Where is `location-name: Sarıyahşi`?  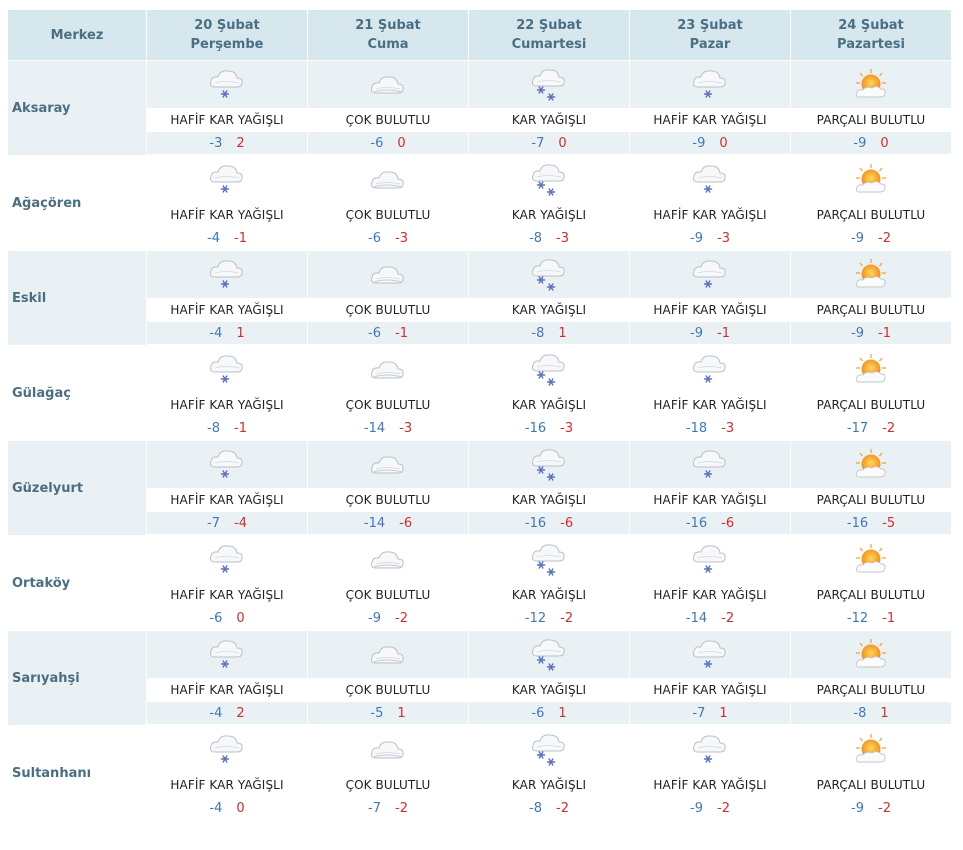 location-name: Sarıyahşi is located at coordinates (77, 678).